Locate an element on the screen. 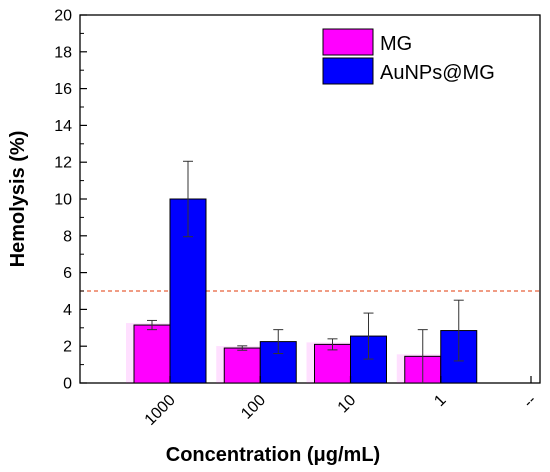 The width and height of the screenshot is (550, 472). legend-swatch-mg is located at coordinates (348, 42).